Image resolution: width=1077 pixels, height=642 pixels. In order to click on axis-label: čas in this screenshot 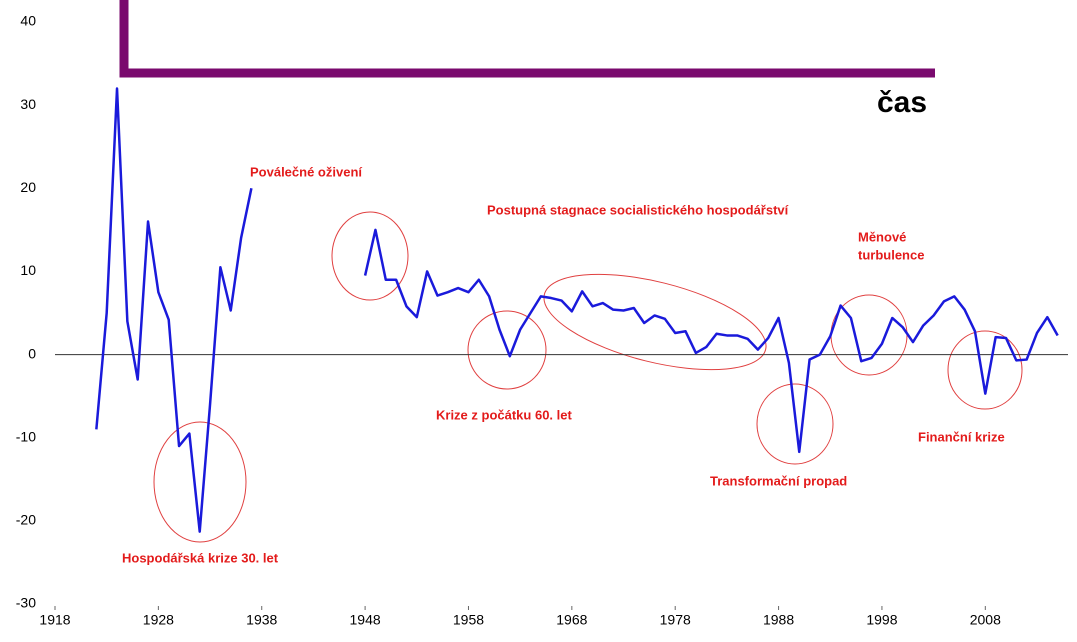, I will do `click(902, 102)`.